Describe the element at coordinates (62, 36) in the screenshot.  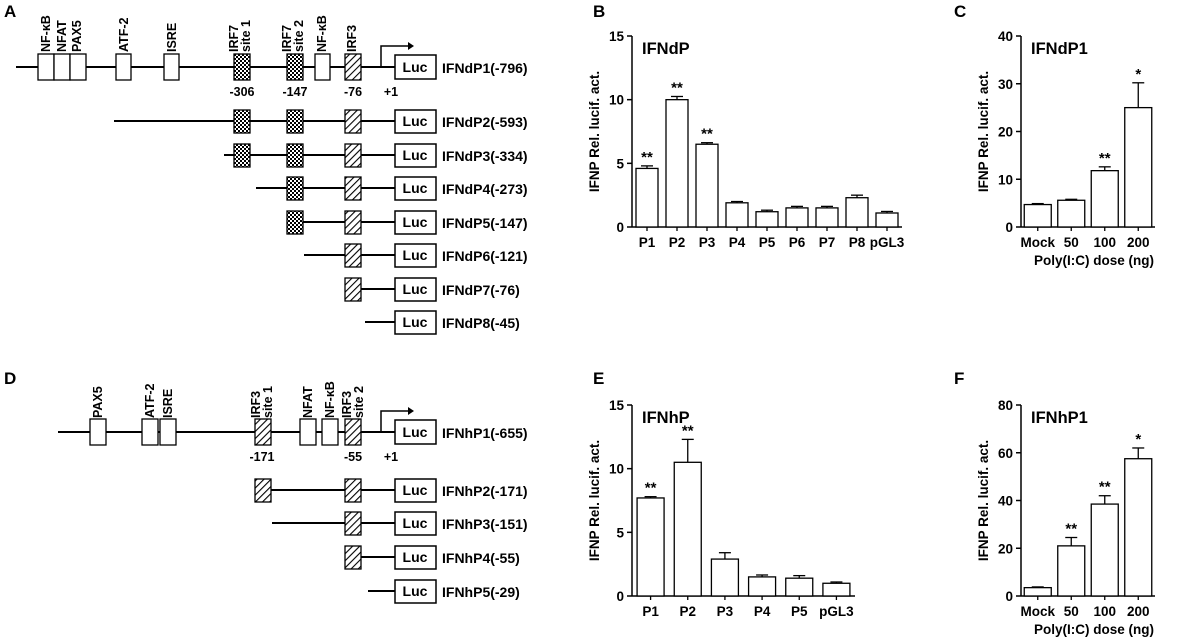
I see `label-nfat: NFAT` at that location.